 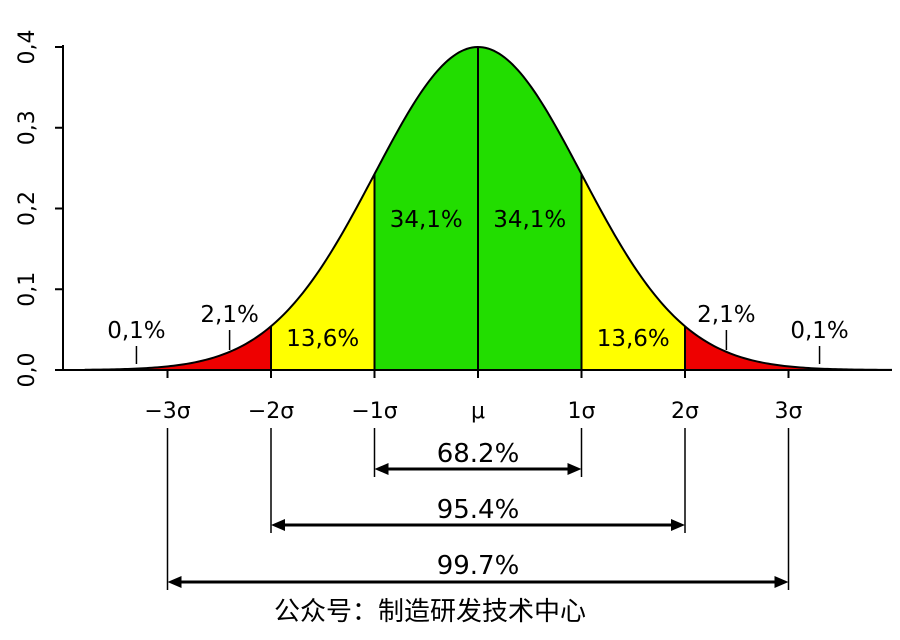 What do you see at coordinates (27, 289) in the screenshot?
I see `y-tick-label-1: 0,1` at bounding box center [27, 289].